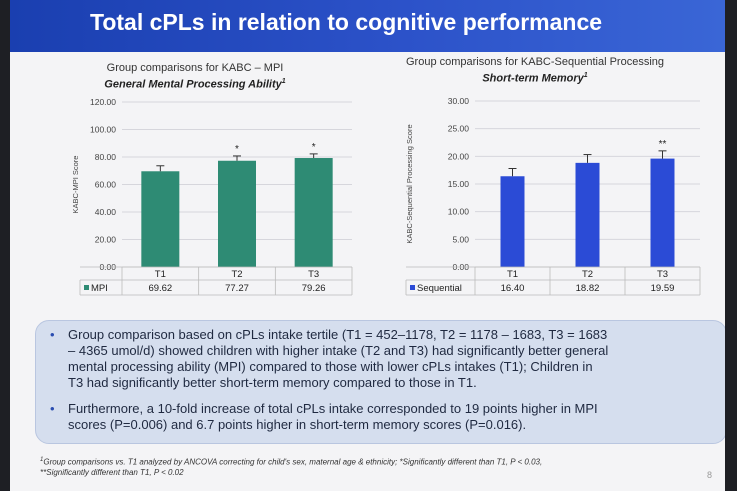  Describe the element at coordinates (535, 78) in the screenshot. I see `chart-2-subtitle: Short-term Memory1` at that location.